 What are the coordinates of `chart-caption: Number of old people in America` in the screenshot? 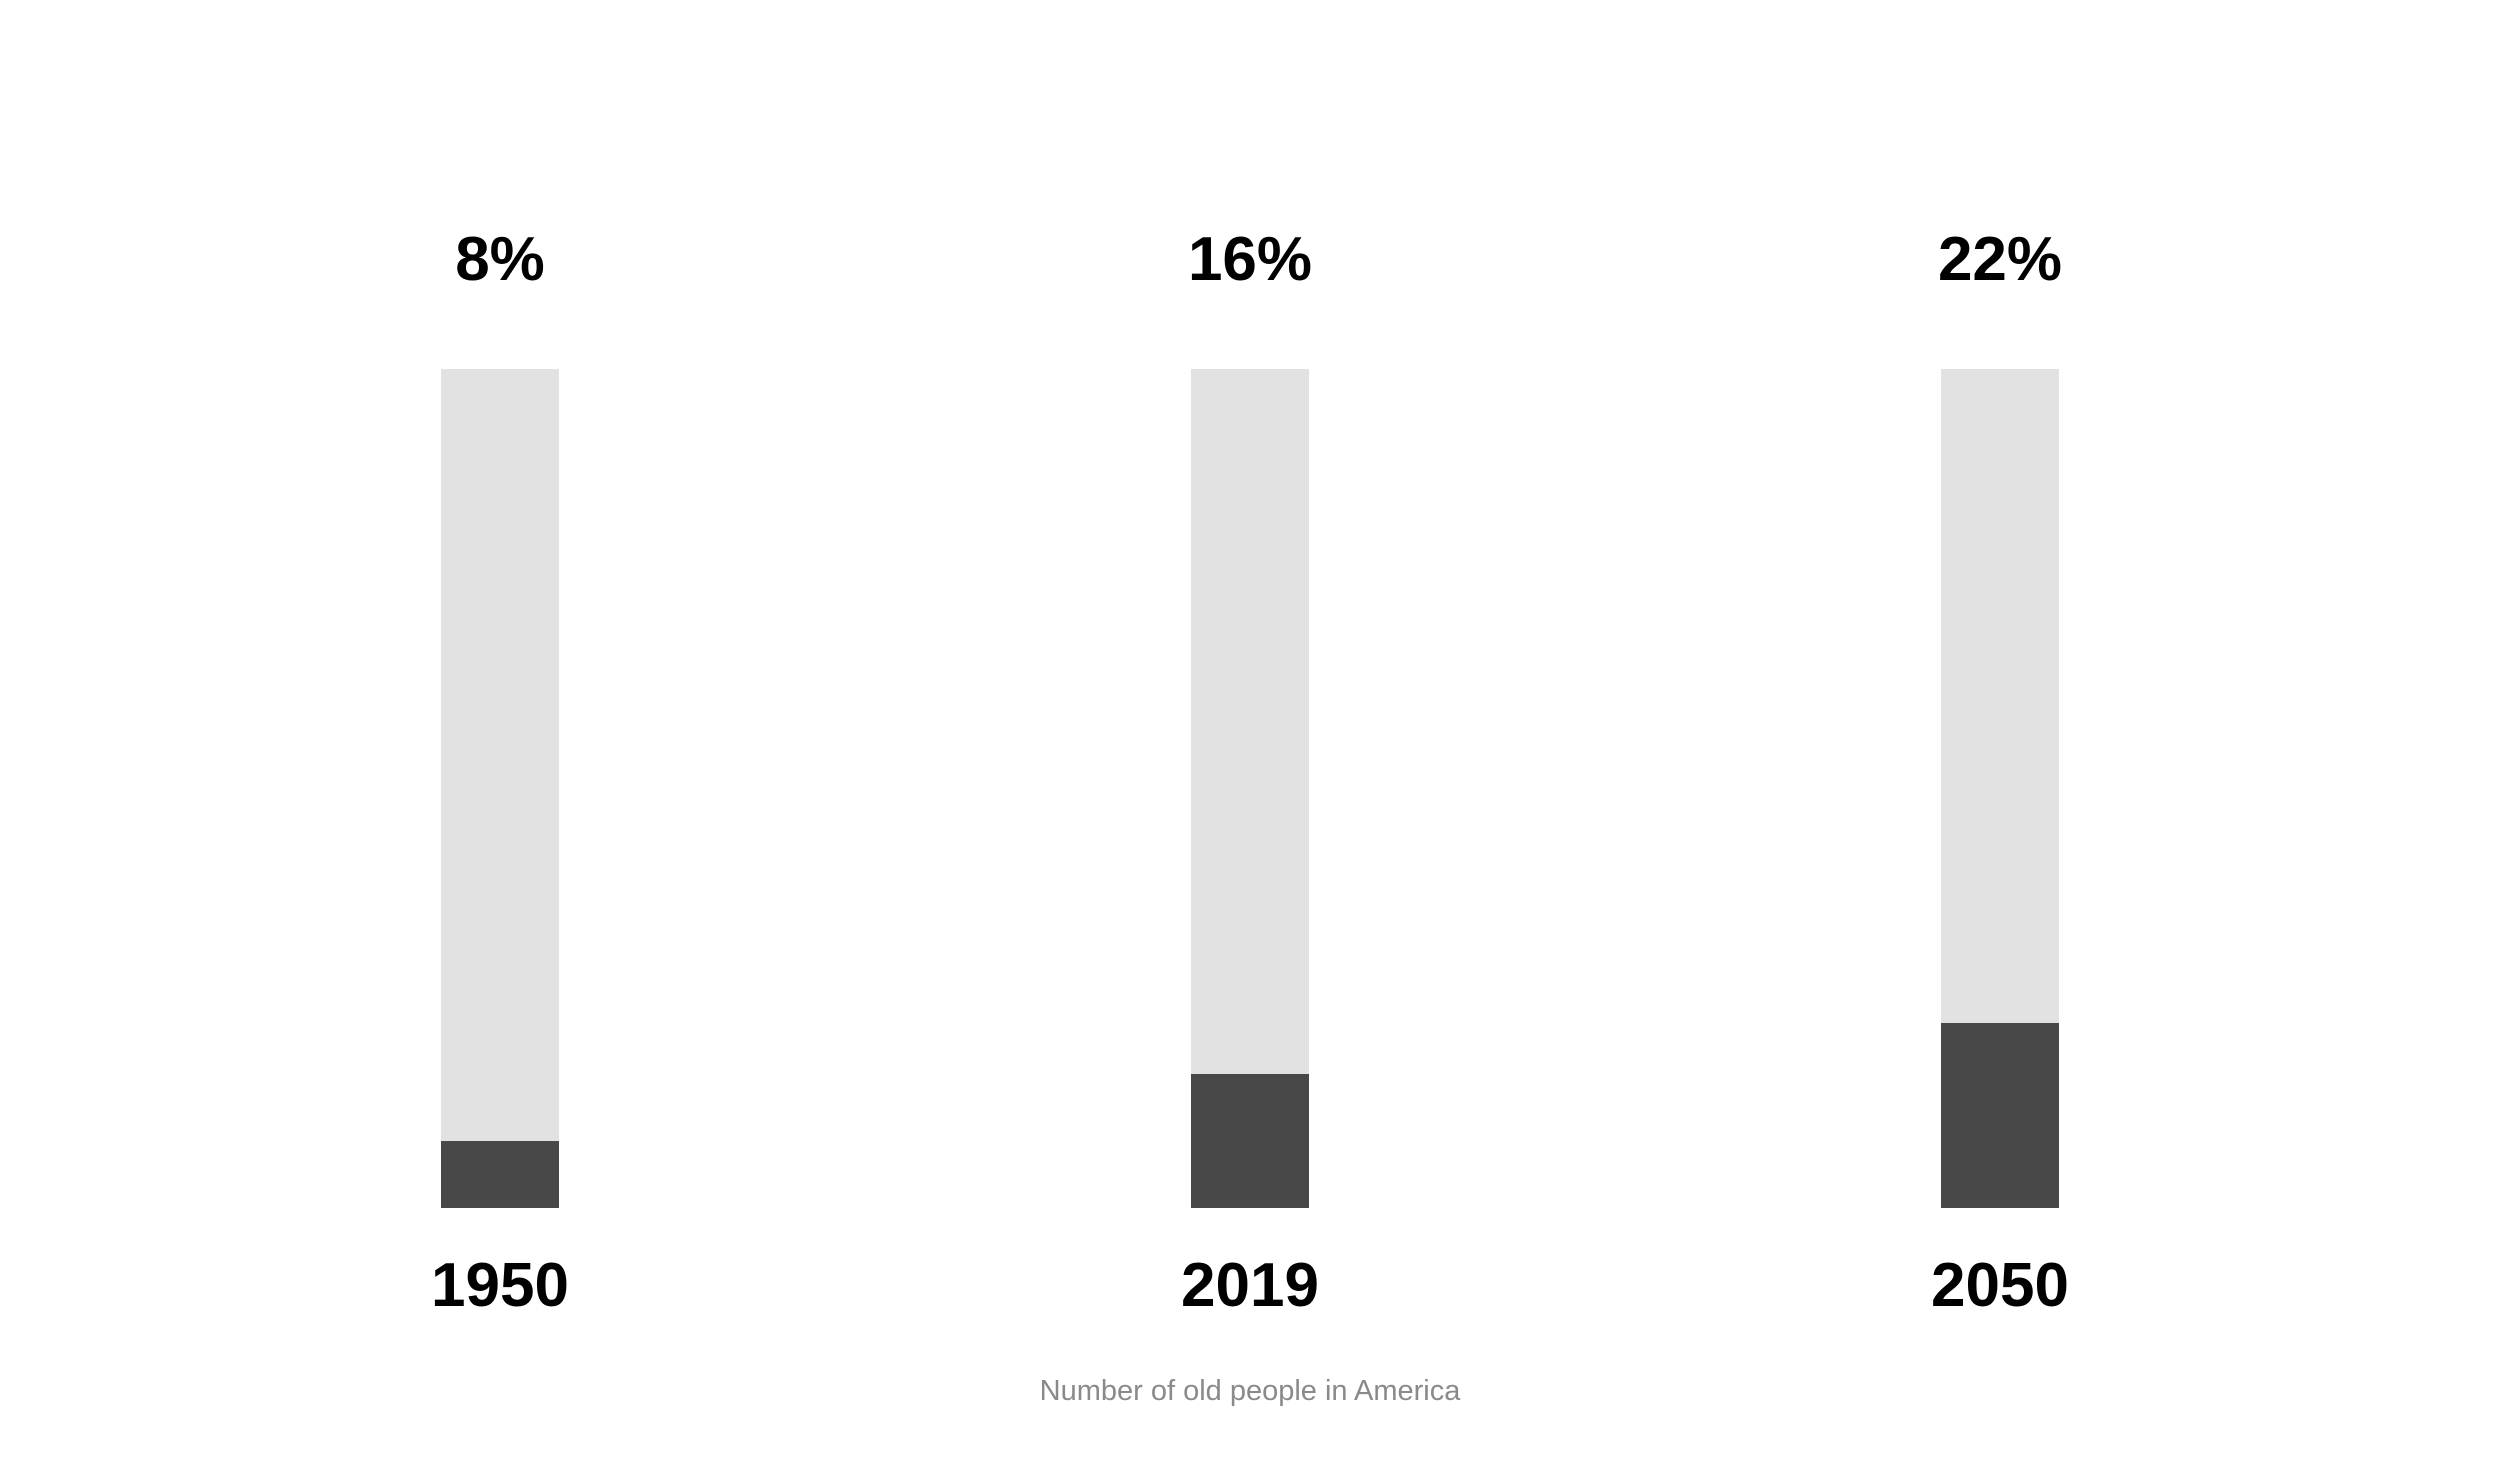 It's located at (1250, 1391).